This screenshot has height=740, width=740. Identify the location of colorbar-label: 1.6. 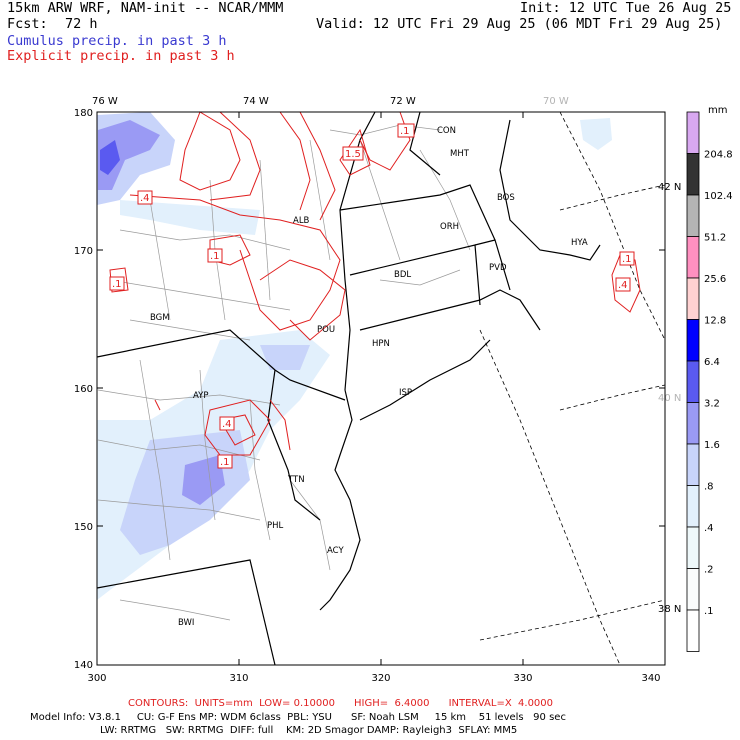
(712, 445).